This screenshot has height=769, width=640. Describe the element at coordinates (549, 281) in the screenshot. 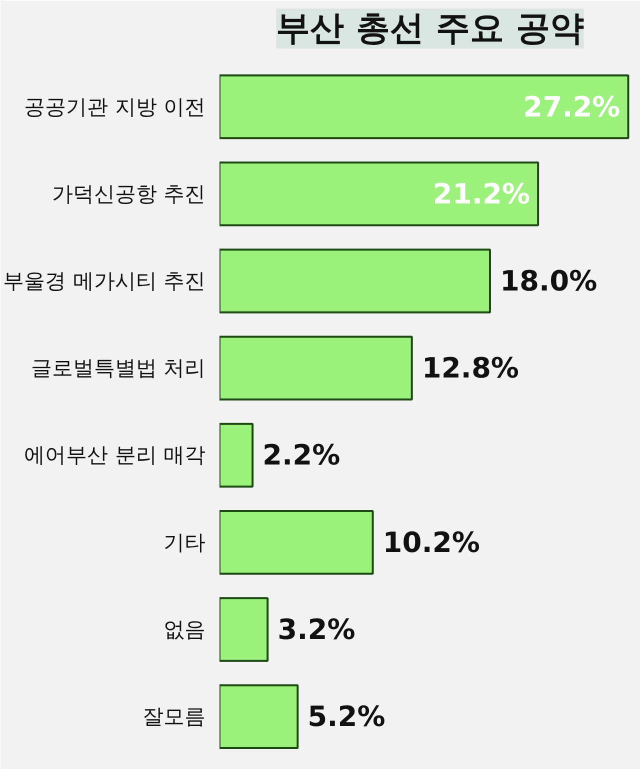

I see `data-label: 18.0%` at that location.